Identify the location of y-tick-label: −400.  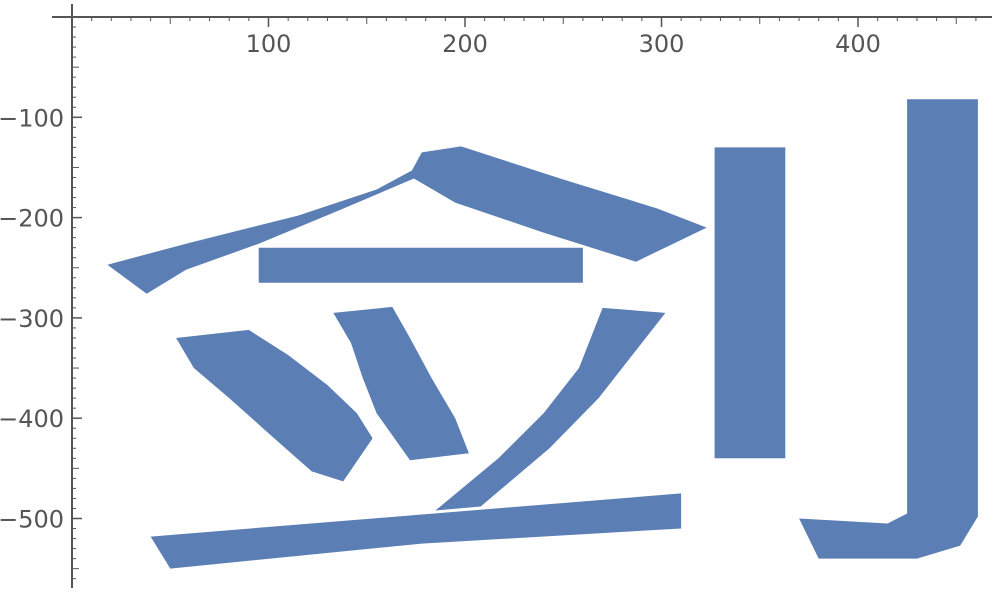
(32, 419).